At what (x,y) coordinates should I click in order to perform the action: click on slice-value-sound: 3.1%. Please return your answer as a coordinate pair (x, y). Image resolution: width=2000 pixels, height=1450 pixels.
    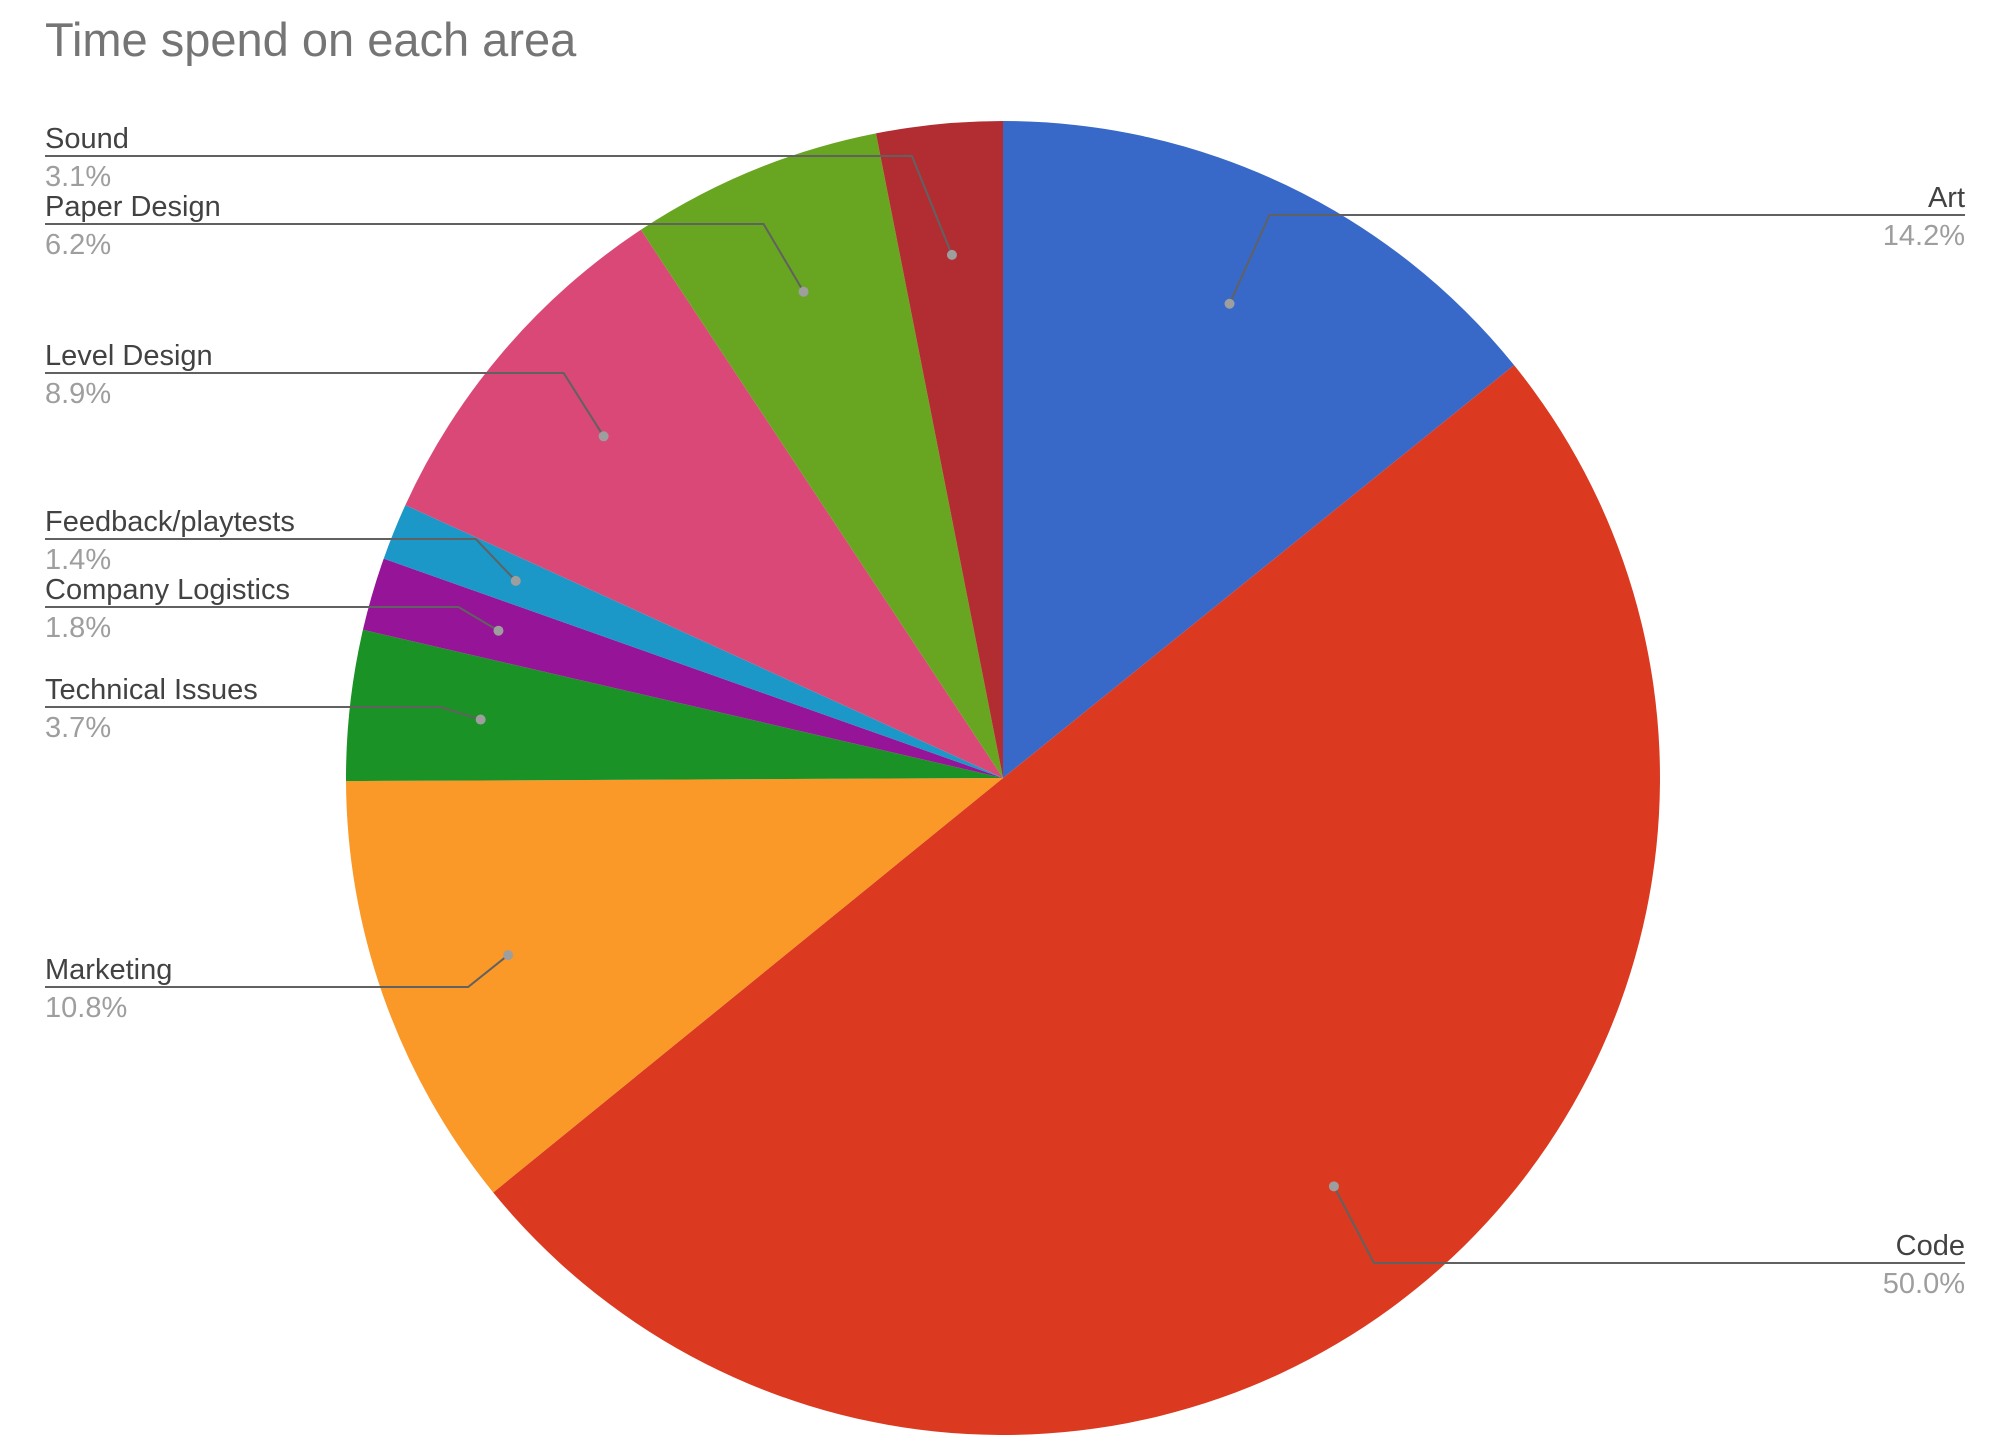
    Looking at the image, I should click on (78, 177).